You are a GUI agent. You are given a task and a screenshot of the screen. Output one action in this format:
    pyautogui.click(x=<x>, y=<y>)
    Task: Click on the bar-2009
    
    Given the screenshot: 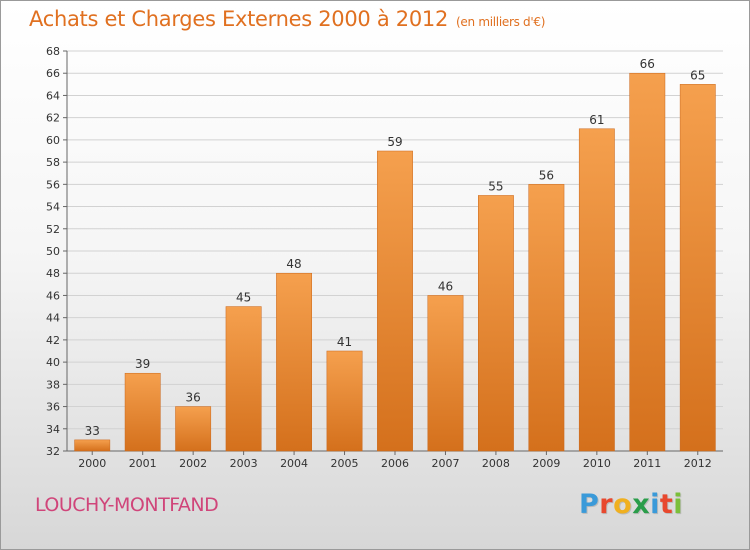 What is the action you would take?
    pyautogui.click(x=546, y=318)
    